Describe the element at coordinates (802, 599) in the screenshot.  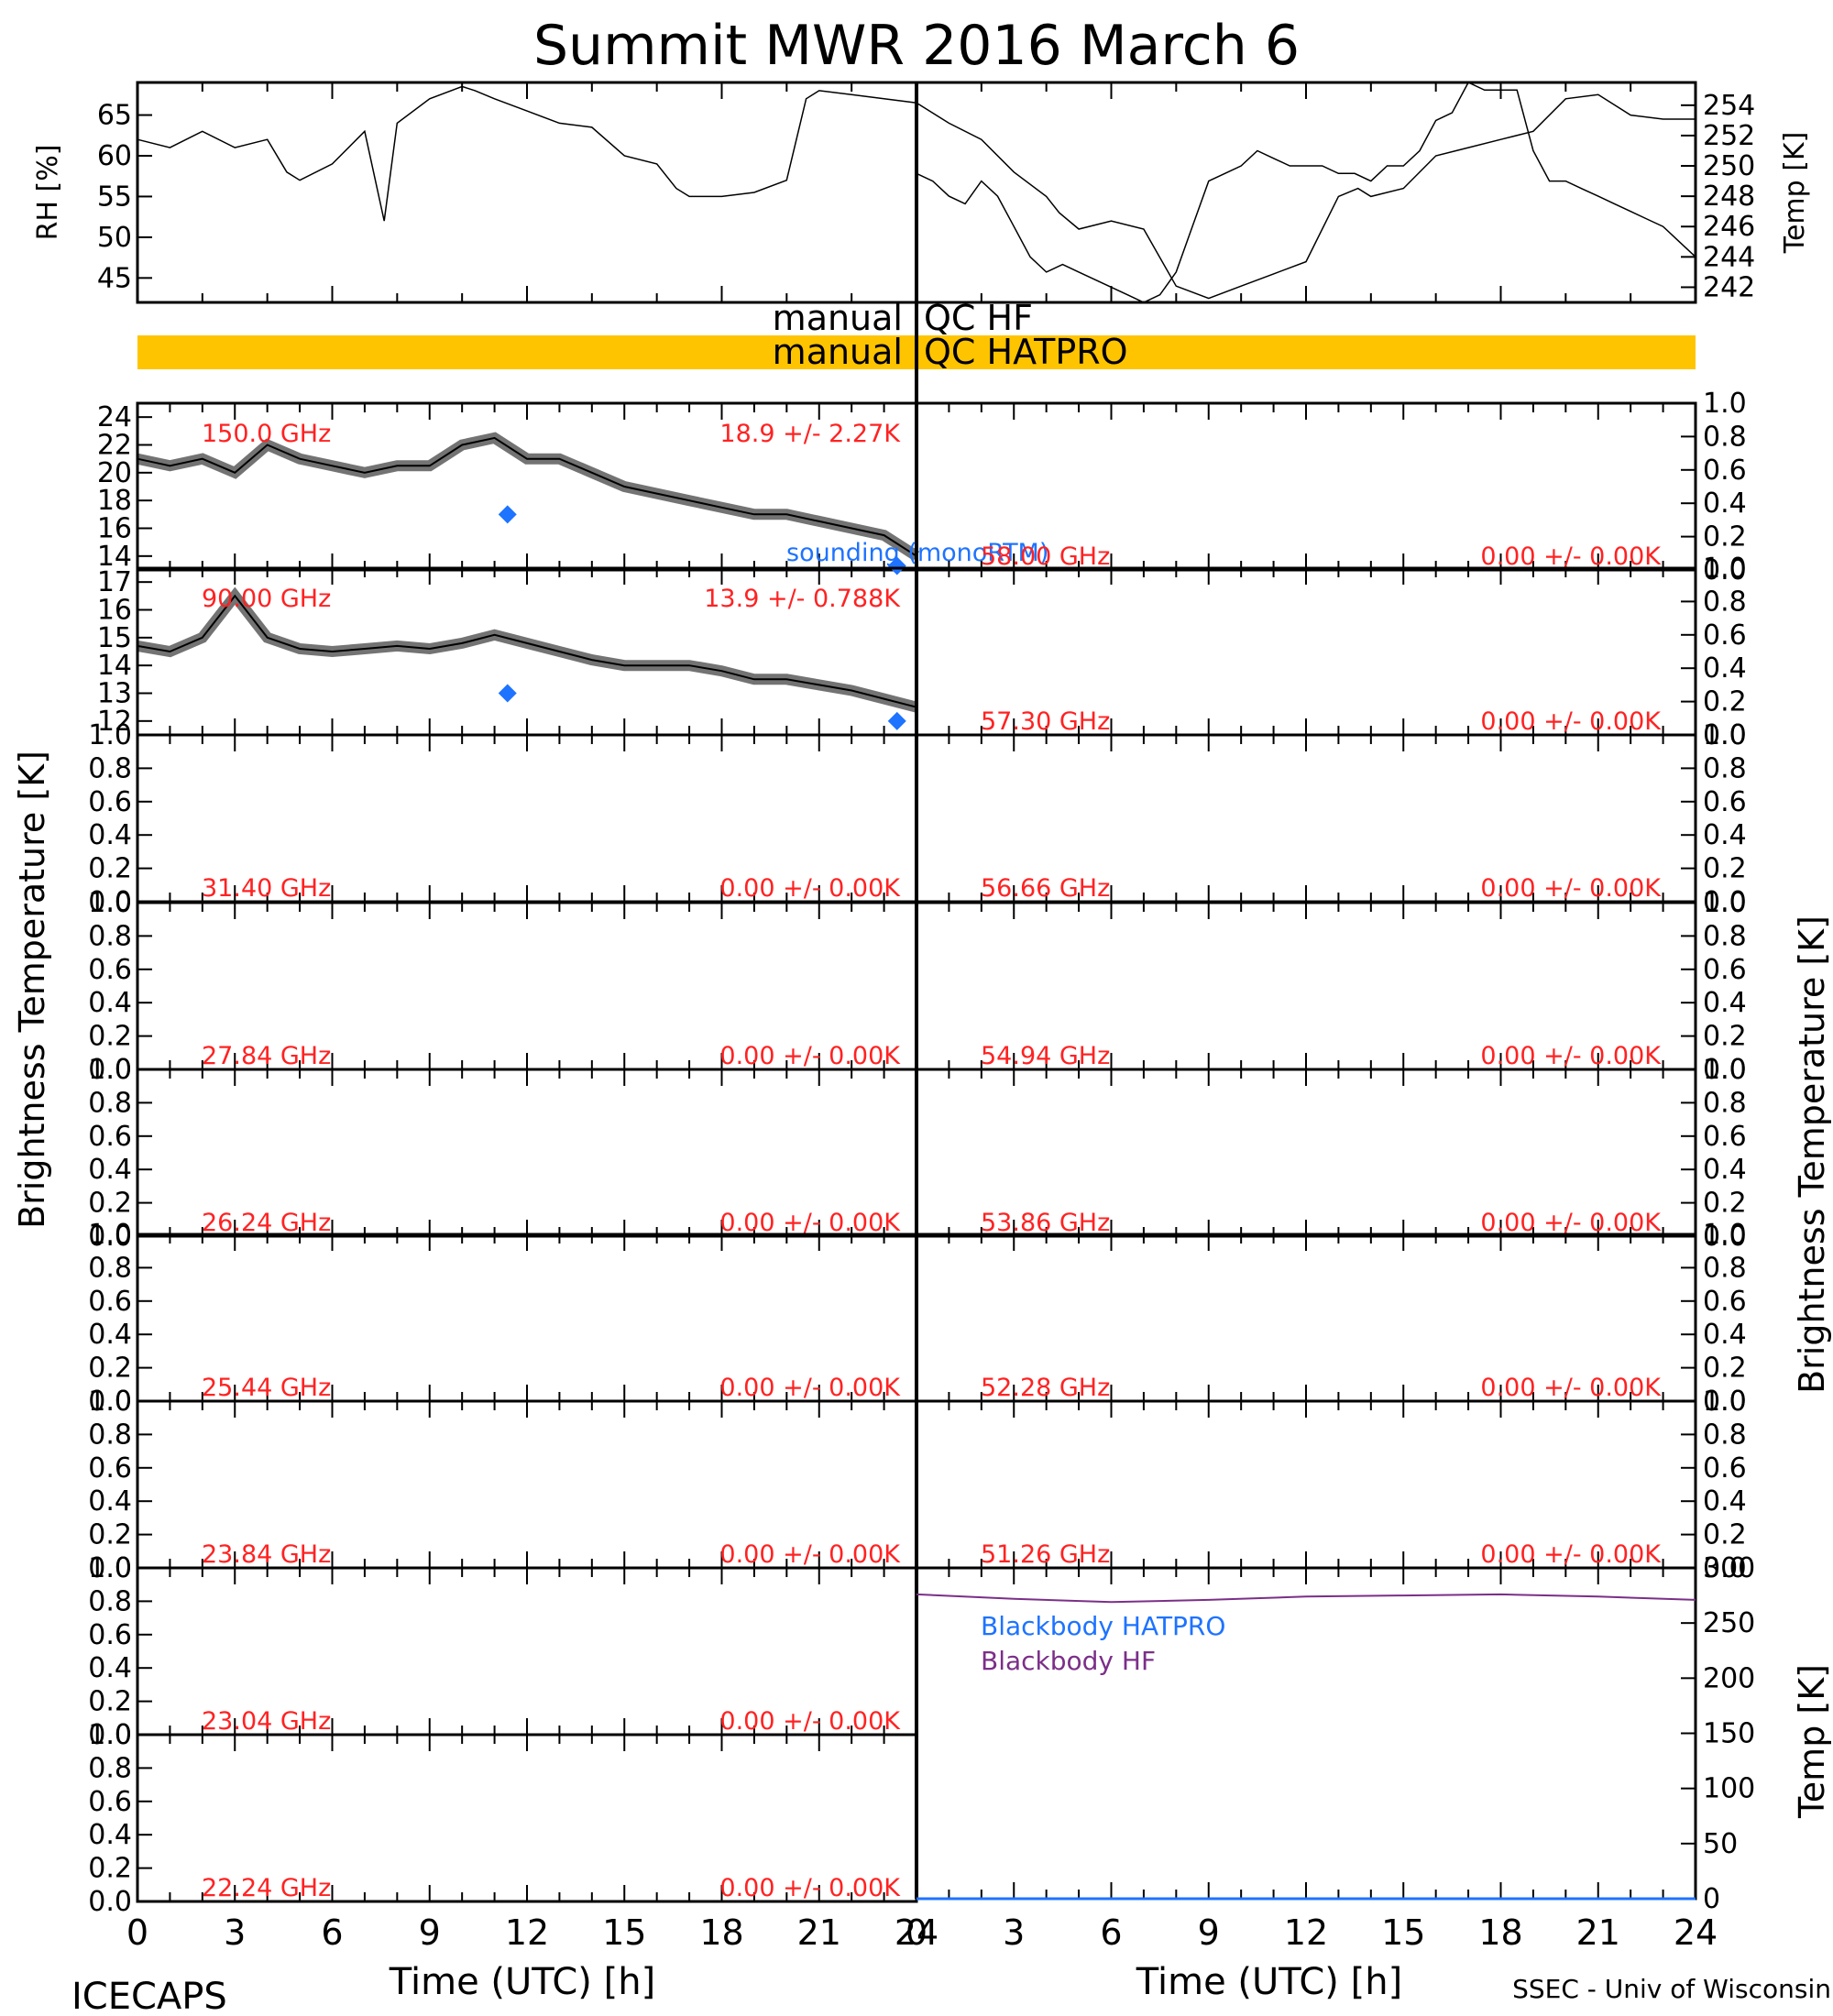
I see `tb-stats-label: 13.9 +/- 0.788K` at that location.